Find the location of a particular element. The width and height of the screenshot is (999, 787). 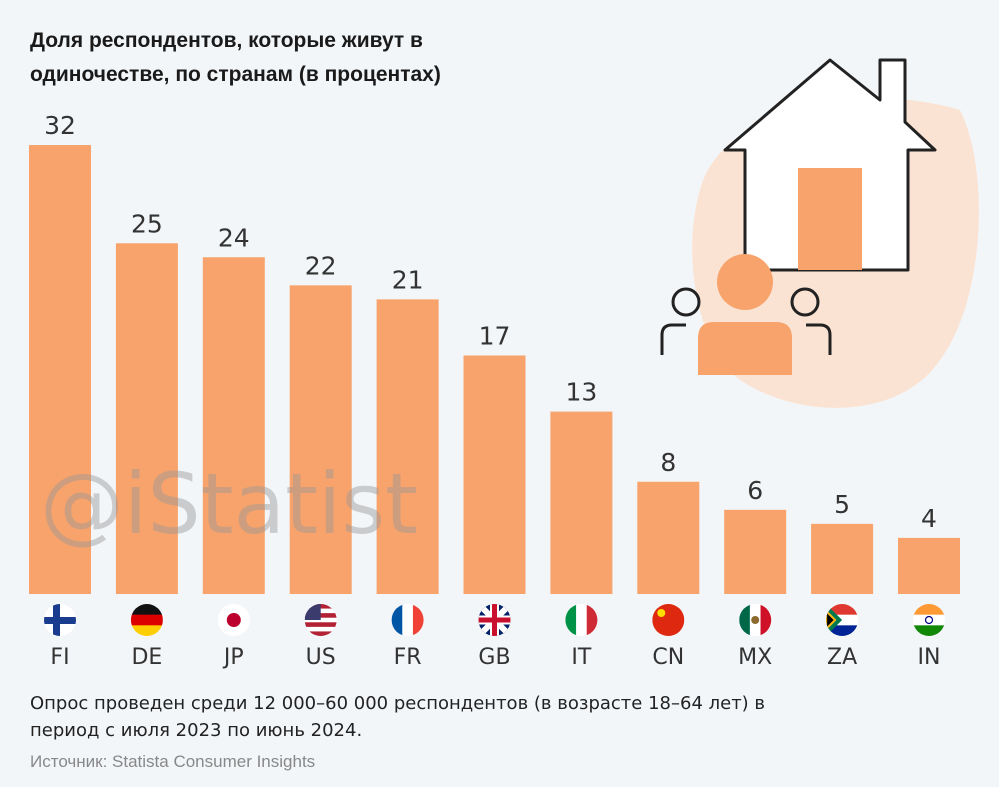

x-tick-label: DE is located at coordinates (146, 657).